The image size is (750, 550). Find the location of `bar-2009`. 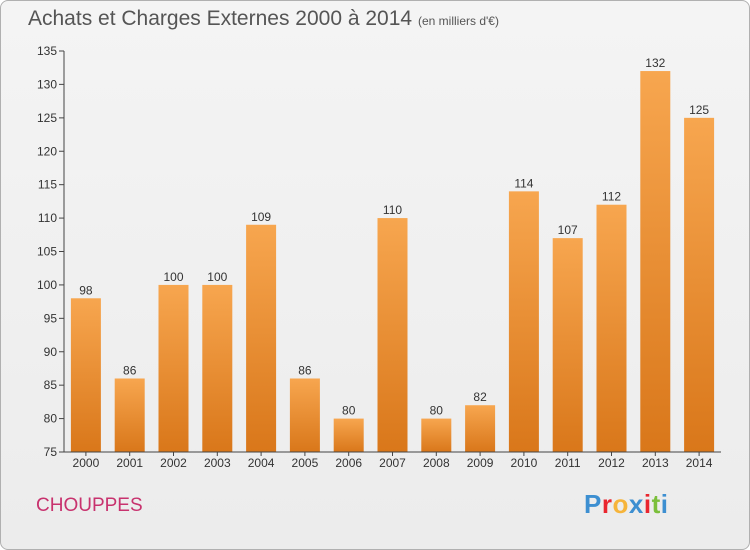

bar-2009 is located at coordinates (480, 428).